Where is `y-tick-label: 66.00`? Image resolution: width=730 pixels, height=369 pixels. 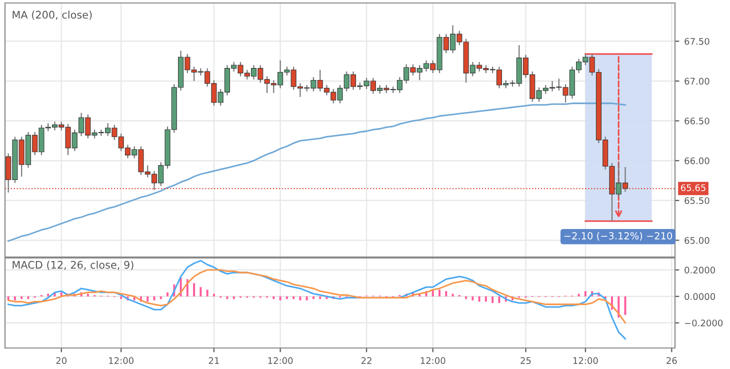
y-tick-label: 66.00 is located at coordinates (697, 160).